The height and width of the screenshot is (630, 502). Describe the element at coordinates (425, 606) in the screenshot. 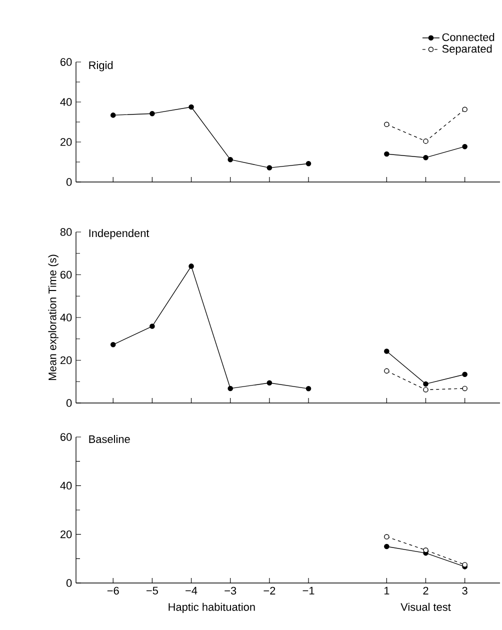

I see `text: Visual test` at that location.